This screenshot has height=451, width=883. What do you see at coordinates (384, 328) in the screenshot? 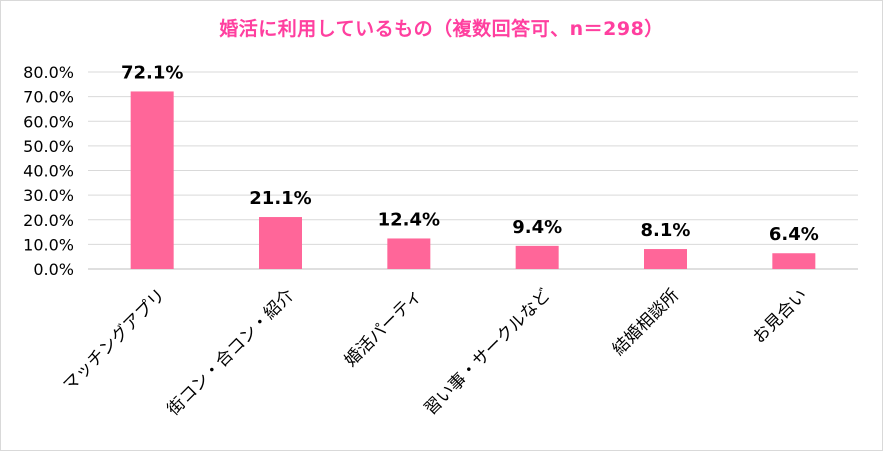
I see `x-tick-label: 婚活パーティ` at bounding box center [384, 328].